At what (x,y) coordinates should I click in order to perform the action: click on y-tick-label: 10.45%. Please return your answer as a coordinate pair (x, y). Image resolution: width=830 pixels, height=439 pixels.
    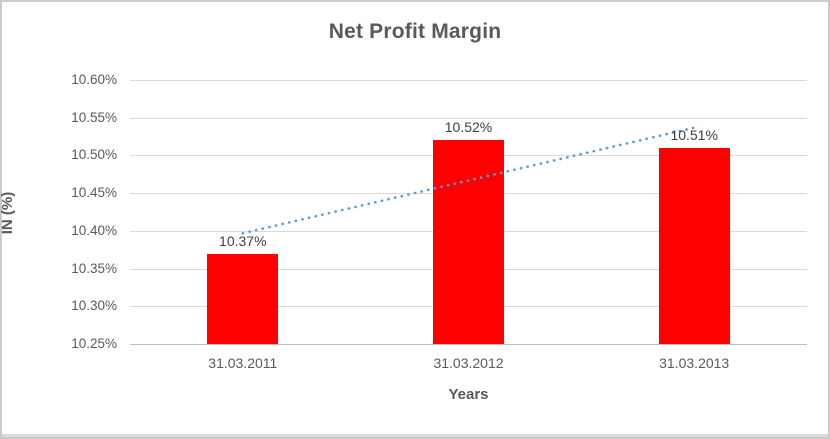
    Looking at the image, I should click on (94, 193).